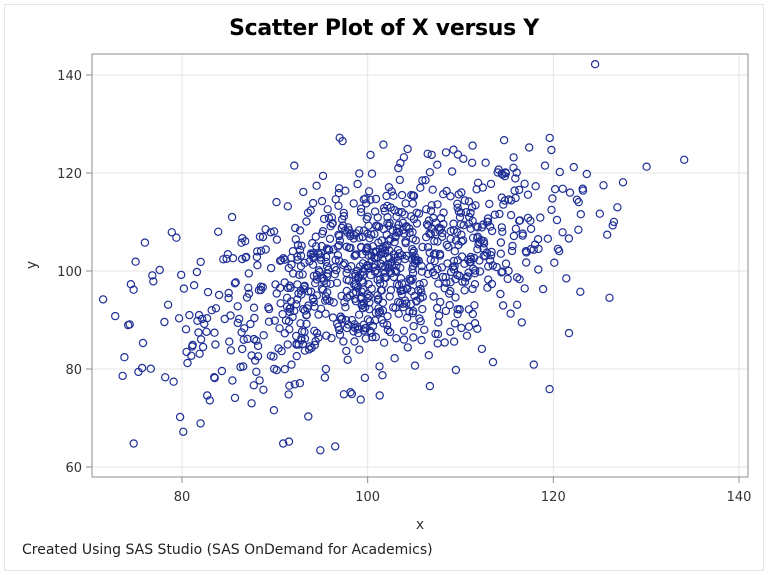 The width and height of the screenshot is (768, 575). What do you see at coordinates (69, 272) in the screenshot?
I see `y-tick-label: 100` at bounding box center [69, 272].